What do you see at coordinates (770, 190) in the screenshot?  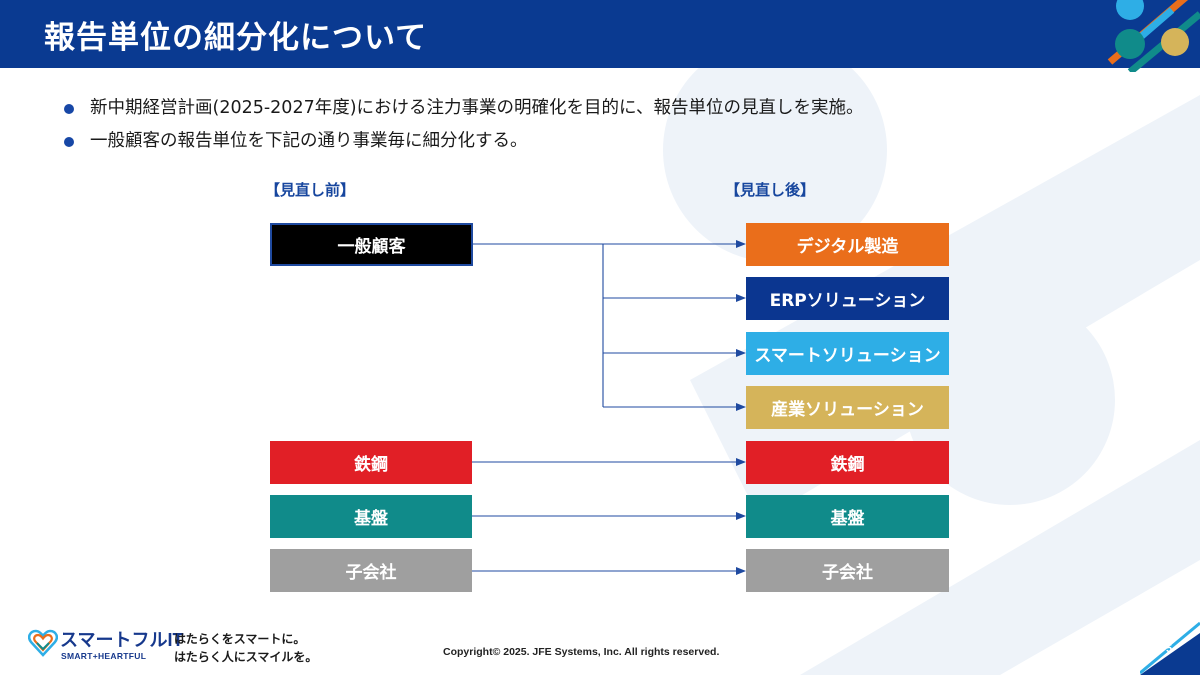 I see `after-label: 【見直し後】` at bounding box center [770, 190].